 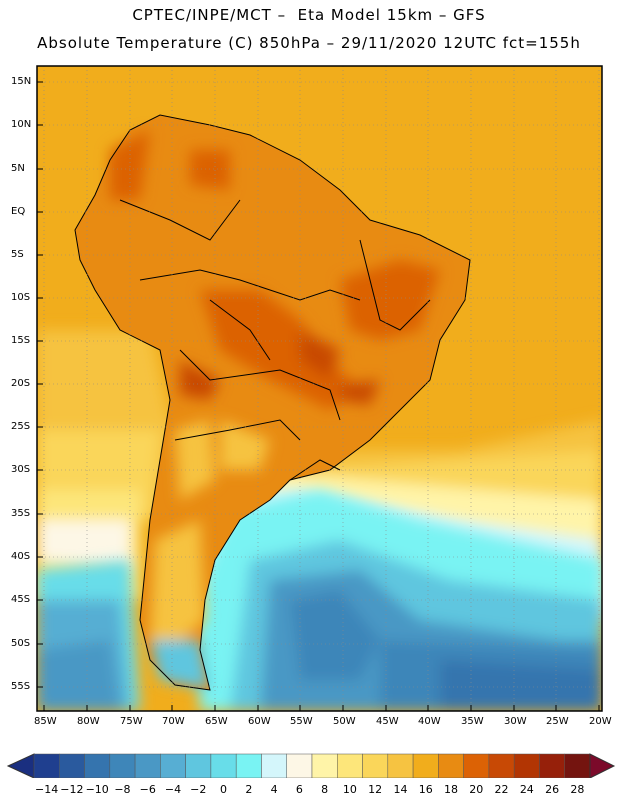 What do you see at coordinates (472, 721) in the screenshot?
I see `lon-label: 35W` at bounding box center [472, 721].